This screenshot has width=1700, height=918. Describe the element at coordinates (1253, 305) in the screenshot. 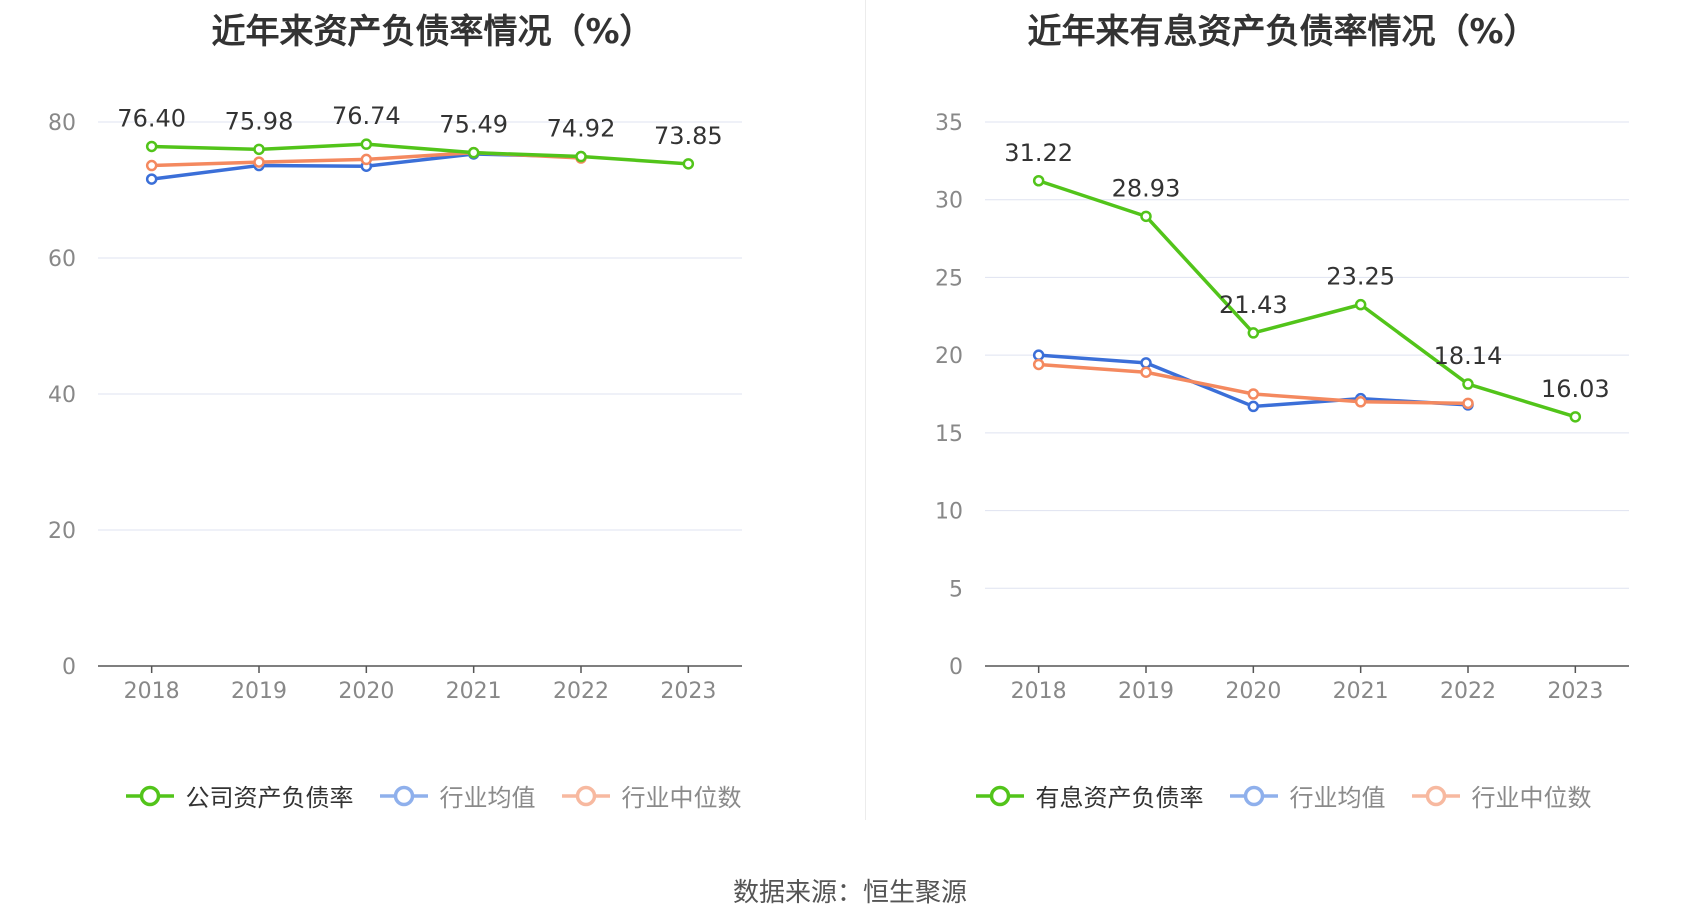

I see `data-label: 21.43` at that location.